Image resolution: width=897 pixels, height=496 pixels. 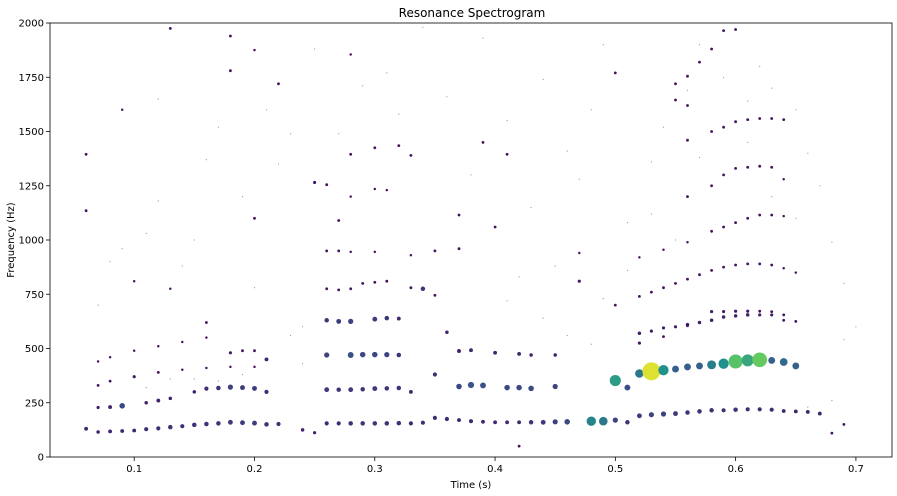 I want to click on x-tick-label-6: 0.7, so click(x=856, y=469).